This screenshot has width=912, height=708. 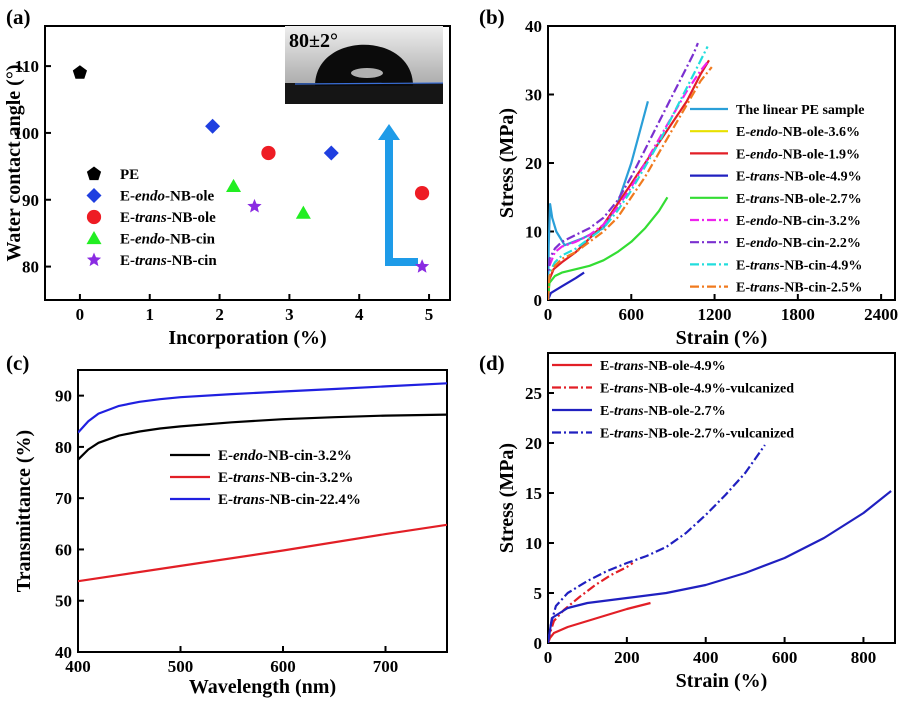 What do you see at coordinates (798, 221) in the screenshot?
I see `legend-label: E-endo-NB-cin-3.2%` at bounding box center [798, 221].